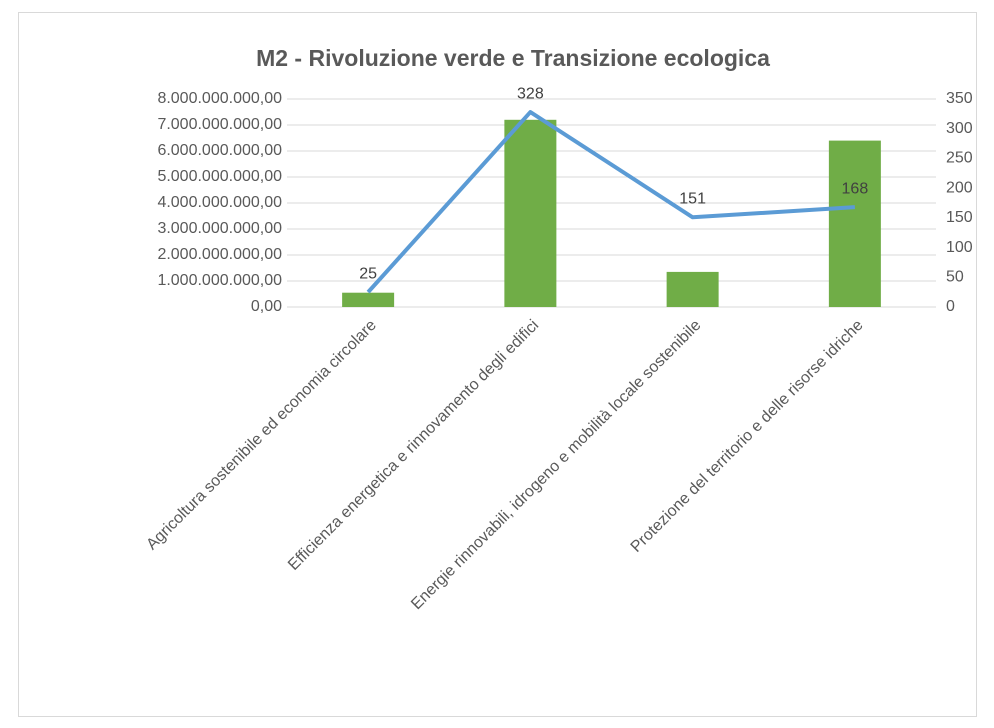 This screenshot has width=994, height=728. I want to click on y2-tick-label: 50, so click(955, 277).